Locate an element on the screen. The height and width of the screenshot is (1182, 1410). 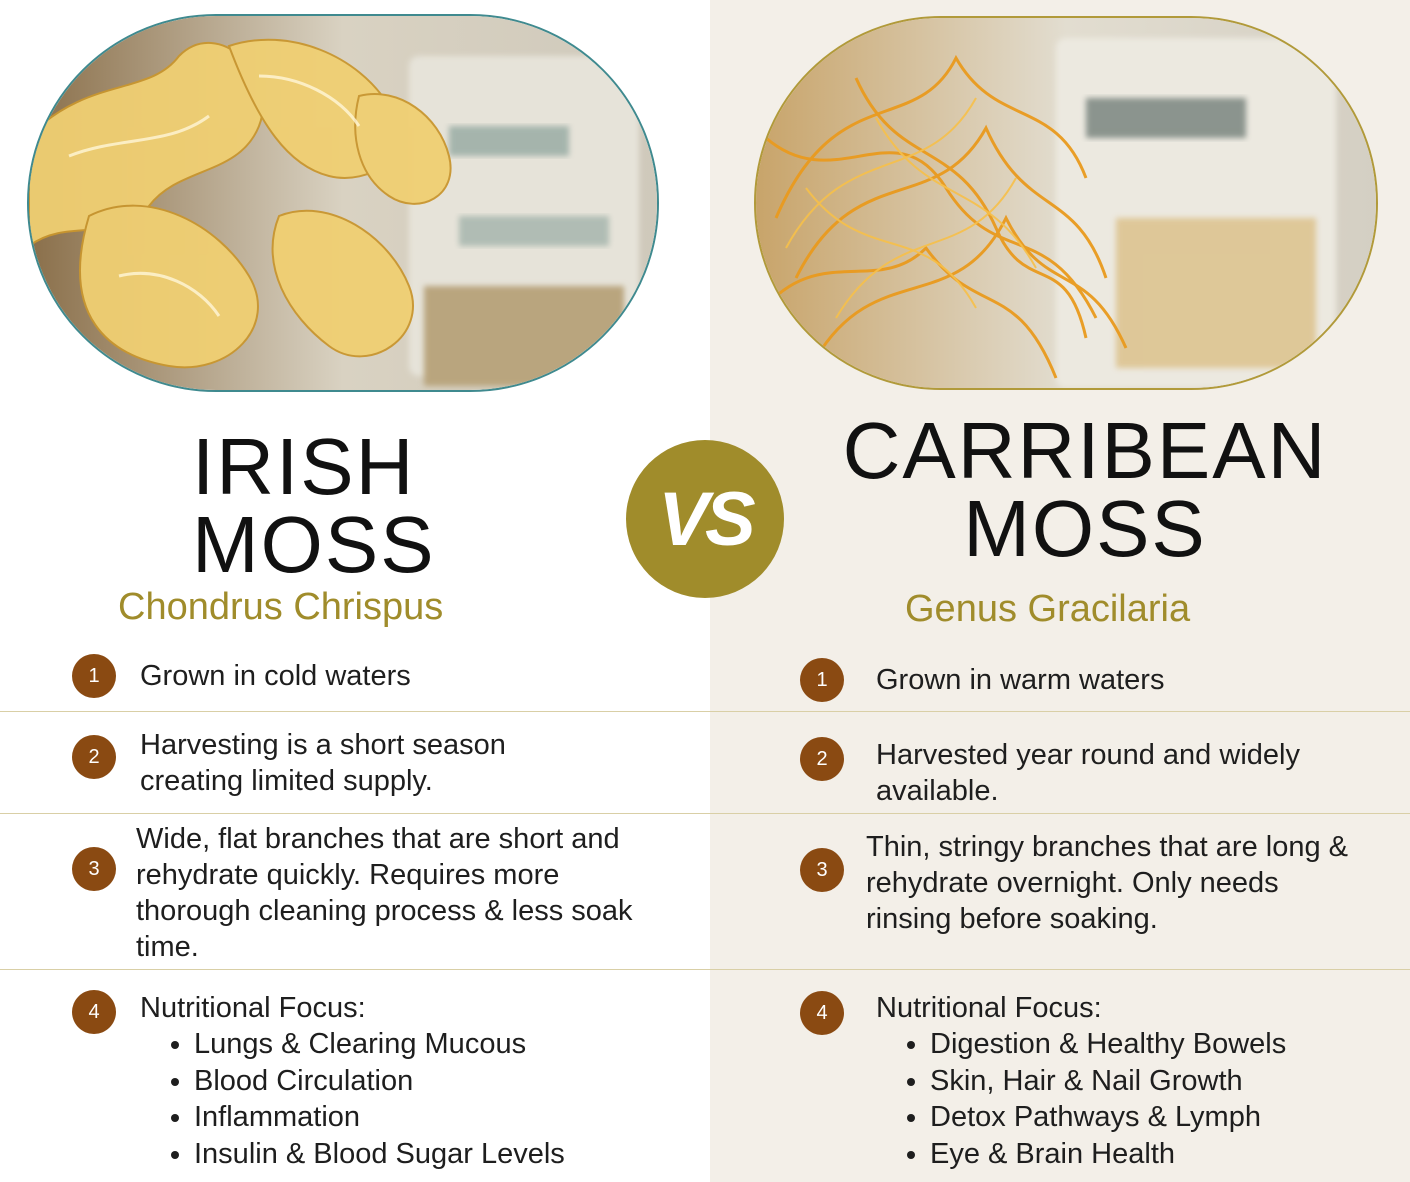
list-item: Detox Pathways & Lymph is located at coordinates (1153, 1117).